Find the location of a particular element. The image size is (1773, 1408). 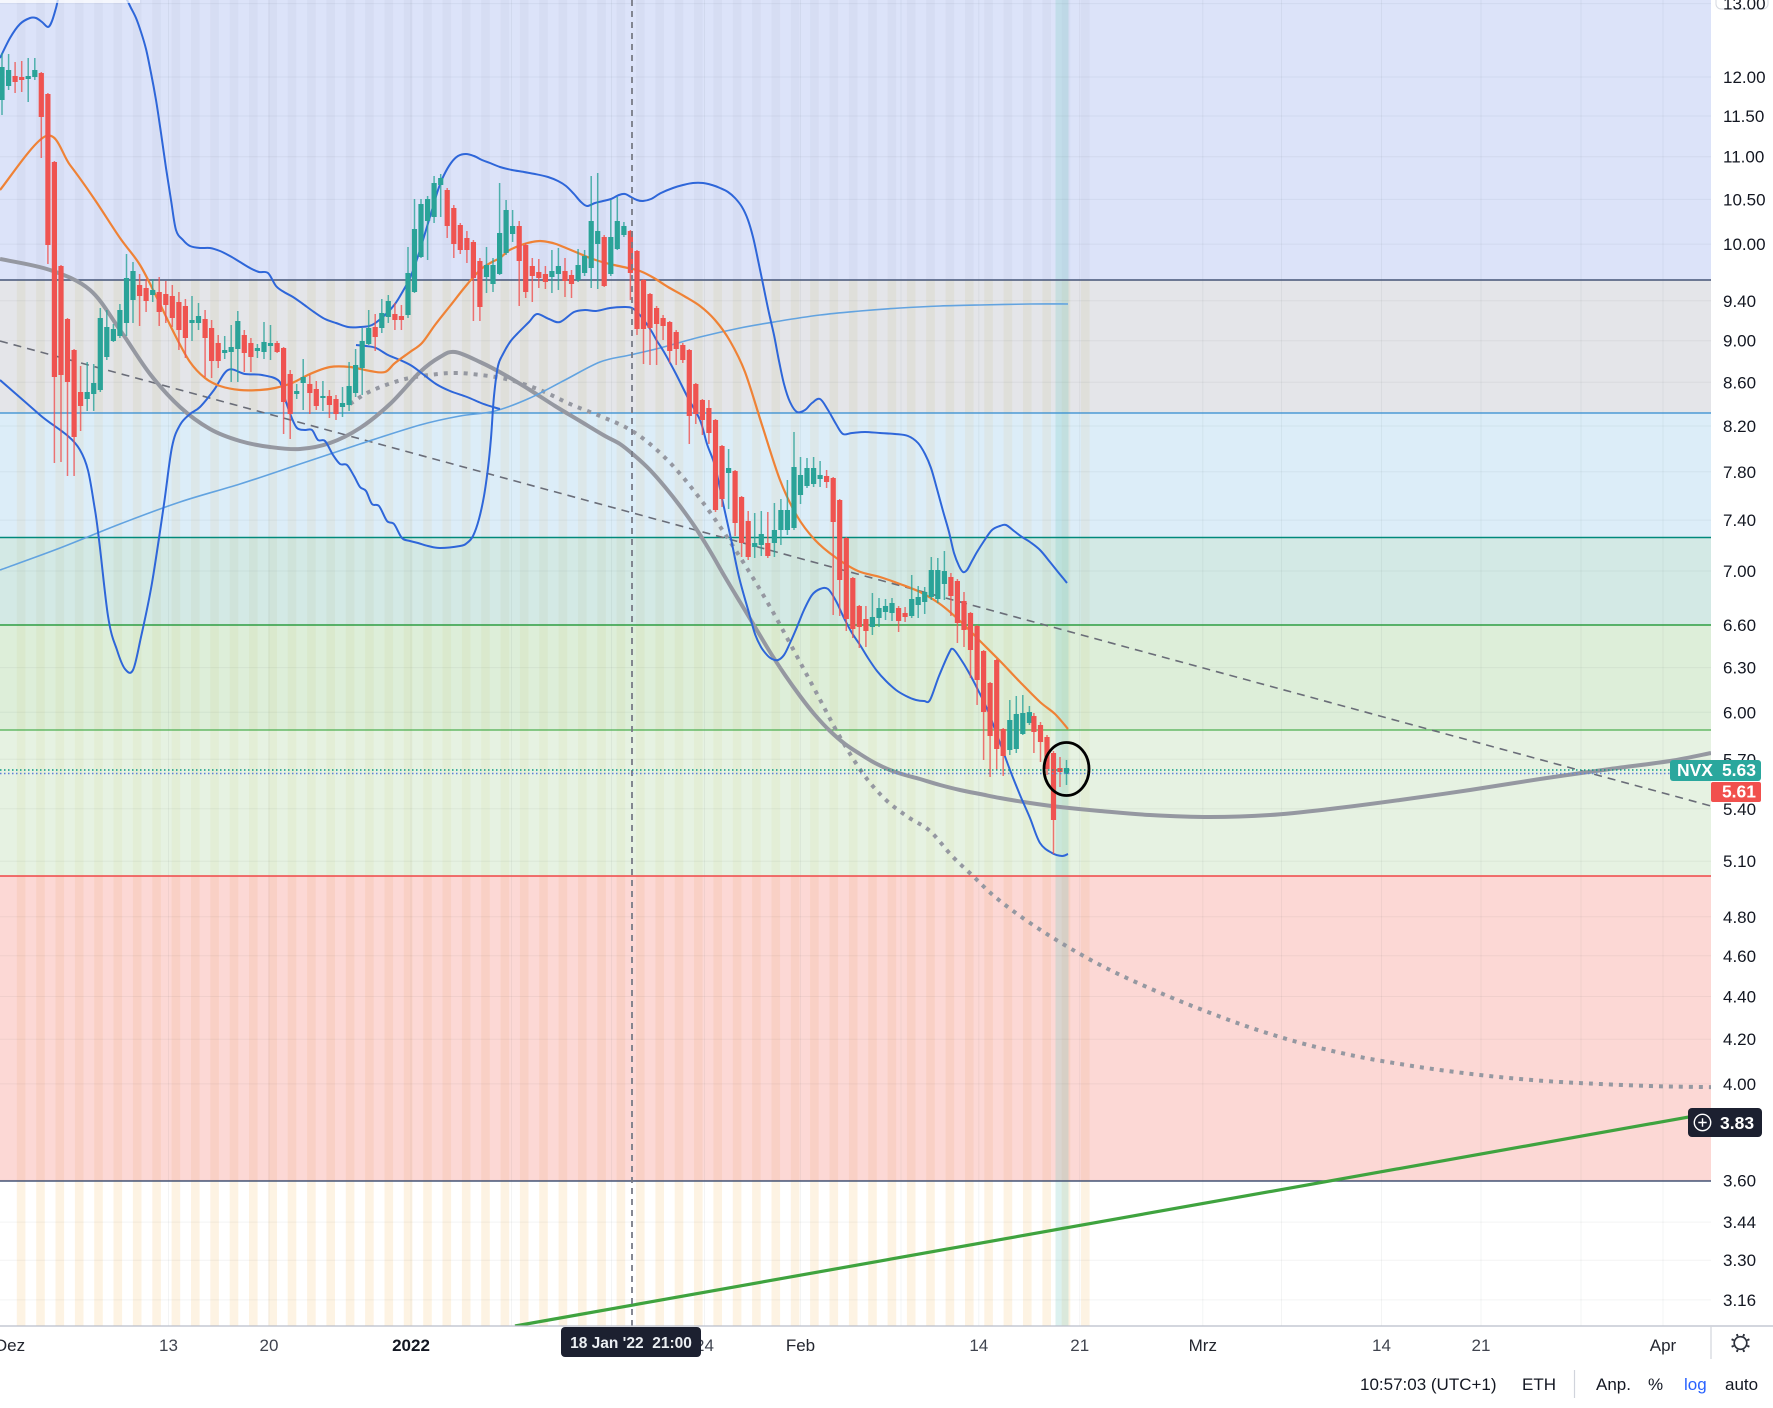

svg-text: 8.20 is located at coordinates (1739, 426).